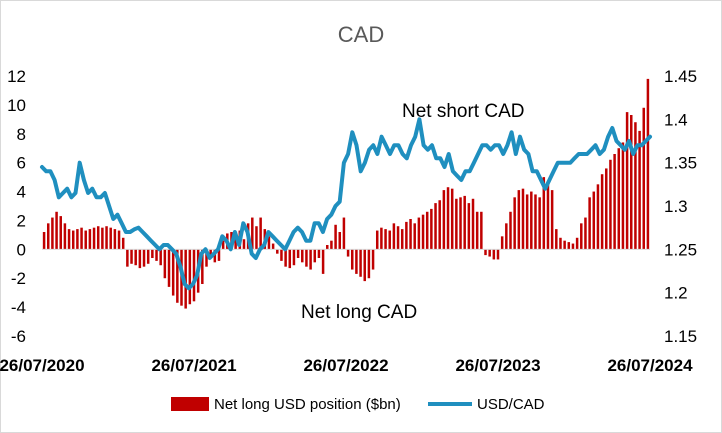 This screenshot has height=433, width=722. I want to click on y-right-tick-label: 1.45, so click(680, 76).